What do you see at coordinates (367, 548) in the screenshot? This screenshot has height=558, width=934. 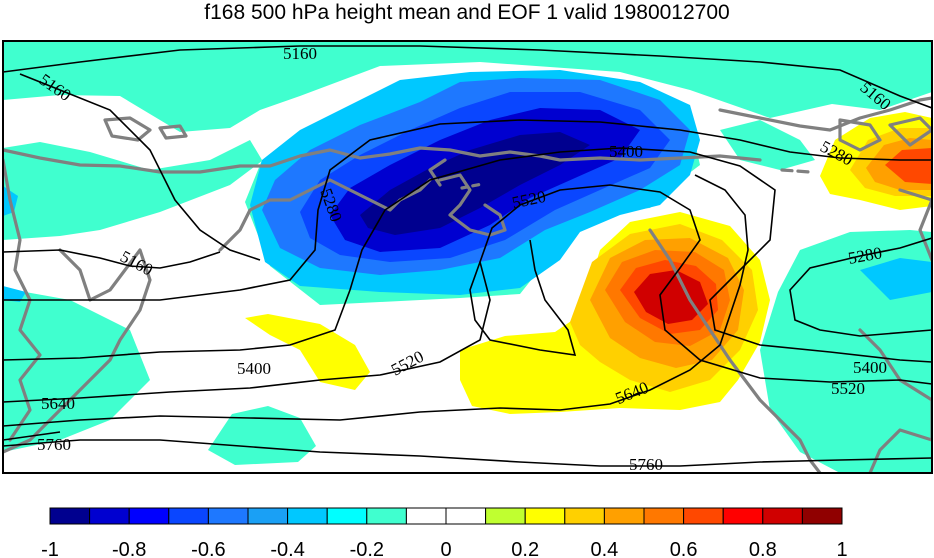 I see `colorbar-tick-label: -0.2` at bounding box center [367, 548].